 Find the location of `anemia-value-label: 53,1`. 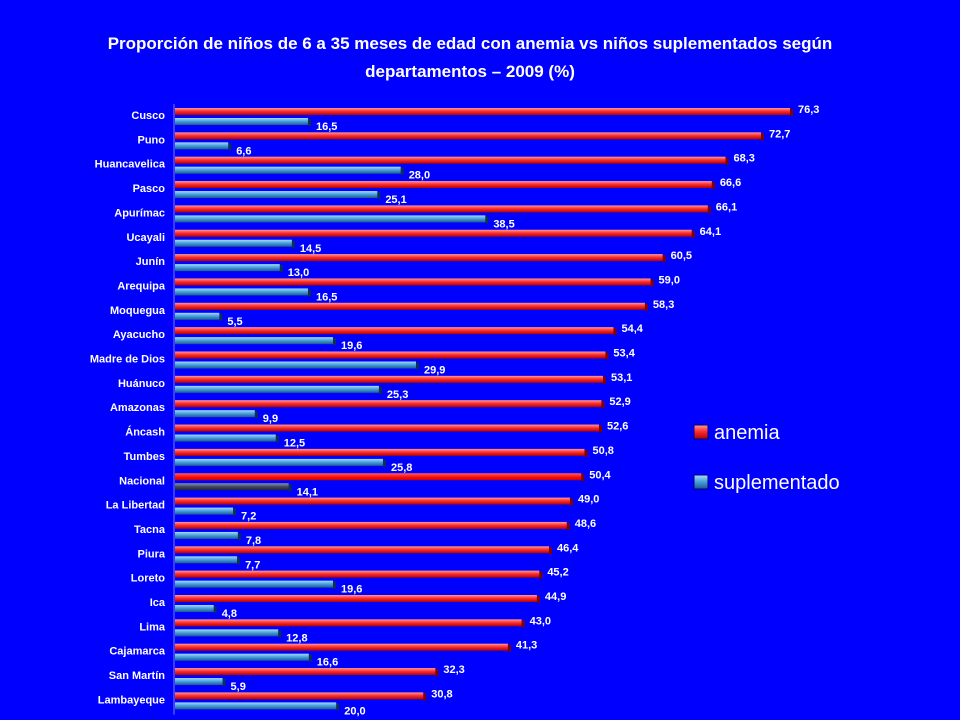

anemia-value-label: 53,1 is located at coordinates (621, 378).